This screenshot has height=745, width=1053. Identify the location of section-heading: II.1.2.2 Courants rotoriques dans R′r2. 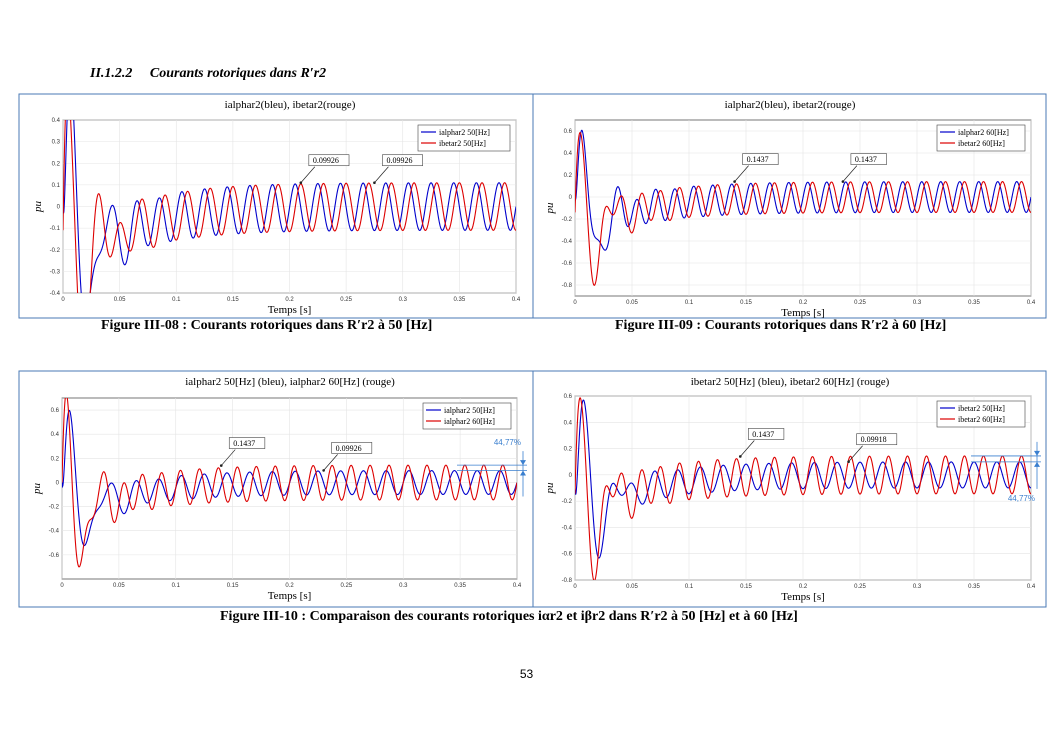
(208, 74).